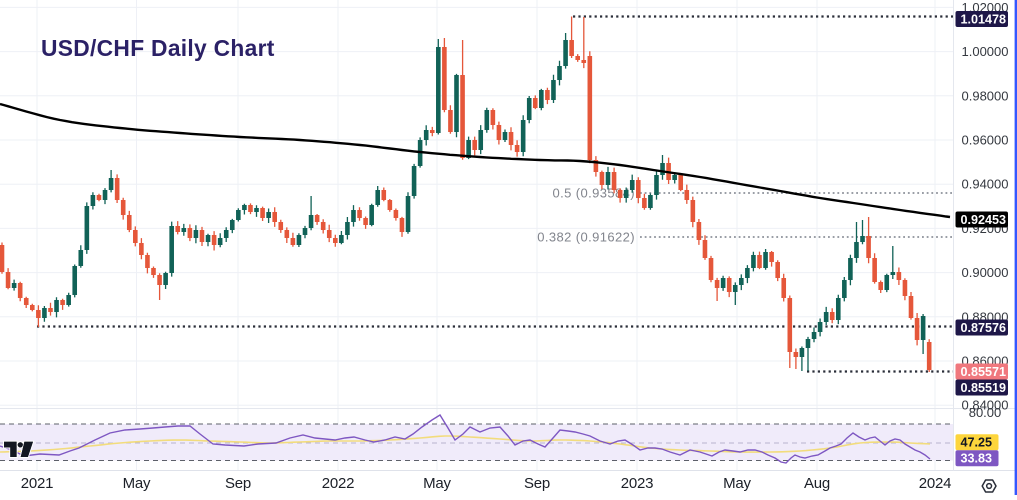 The image size is (1017, 500). I want to click on svg-text: 2021, so click(37, 483).